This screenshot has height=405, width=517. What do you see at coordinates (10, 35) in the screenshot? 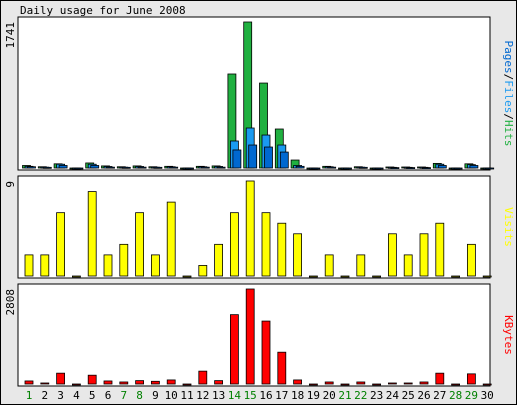
I see `y-tick-label: 1741` at bounding box center [10, 35].